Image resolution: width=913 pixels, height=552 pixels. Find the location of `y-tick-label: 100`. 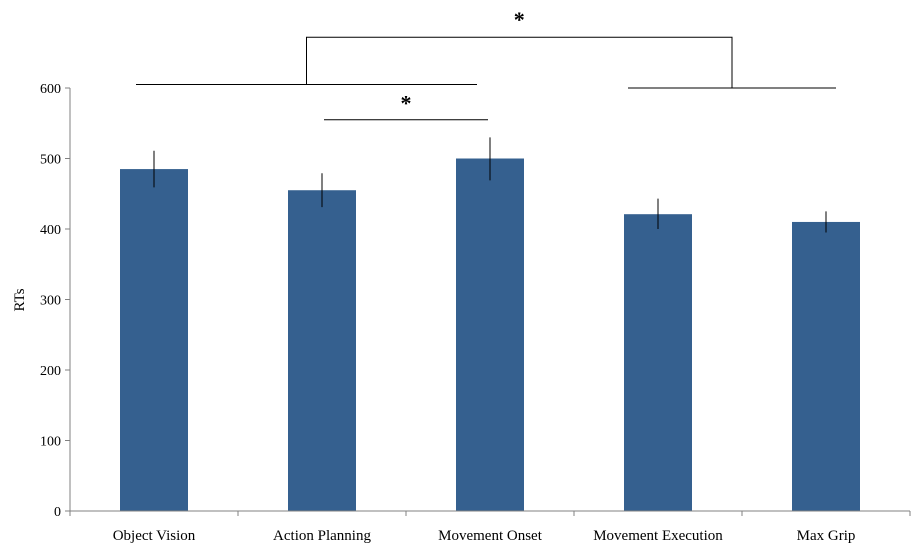

y-tick-label: 100 is located at coordinates (50, 442).